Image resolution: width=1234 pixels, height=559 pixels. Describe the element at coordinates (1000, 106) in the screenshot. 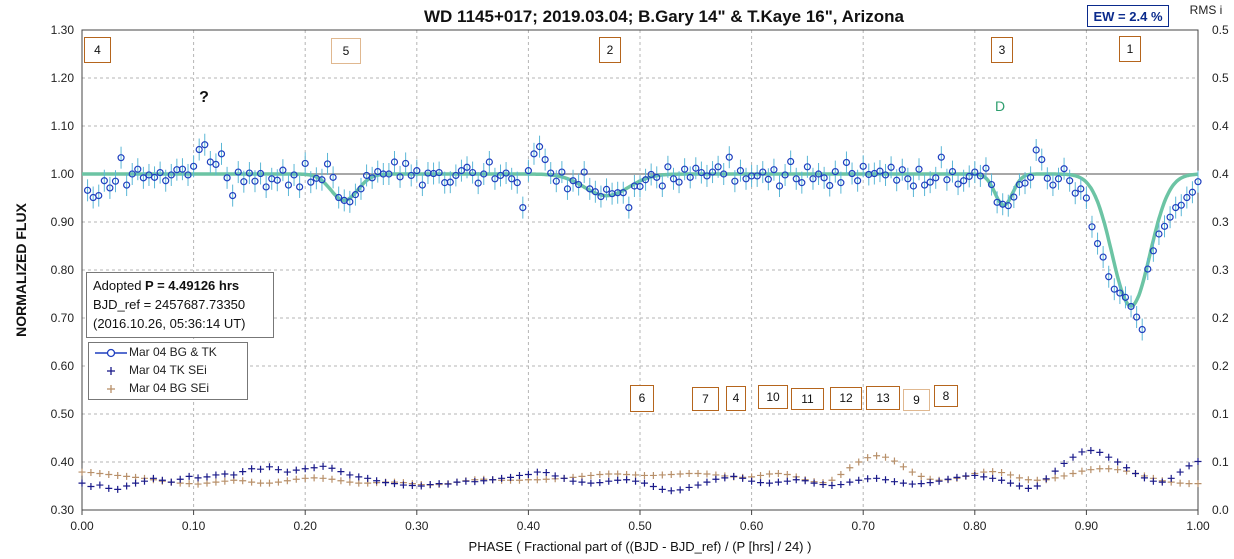

I see `dip-d-label: D` at that location.